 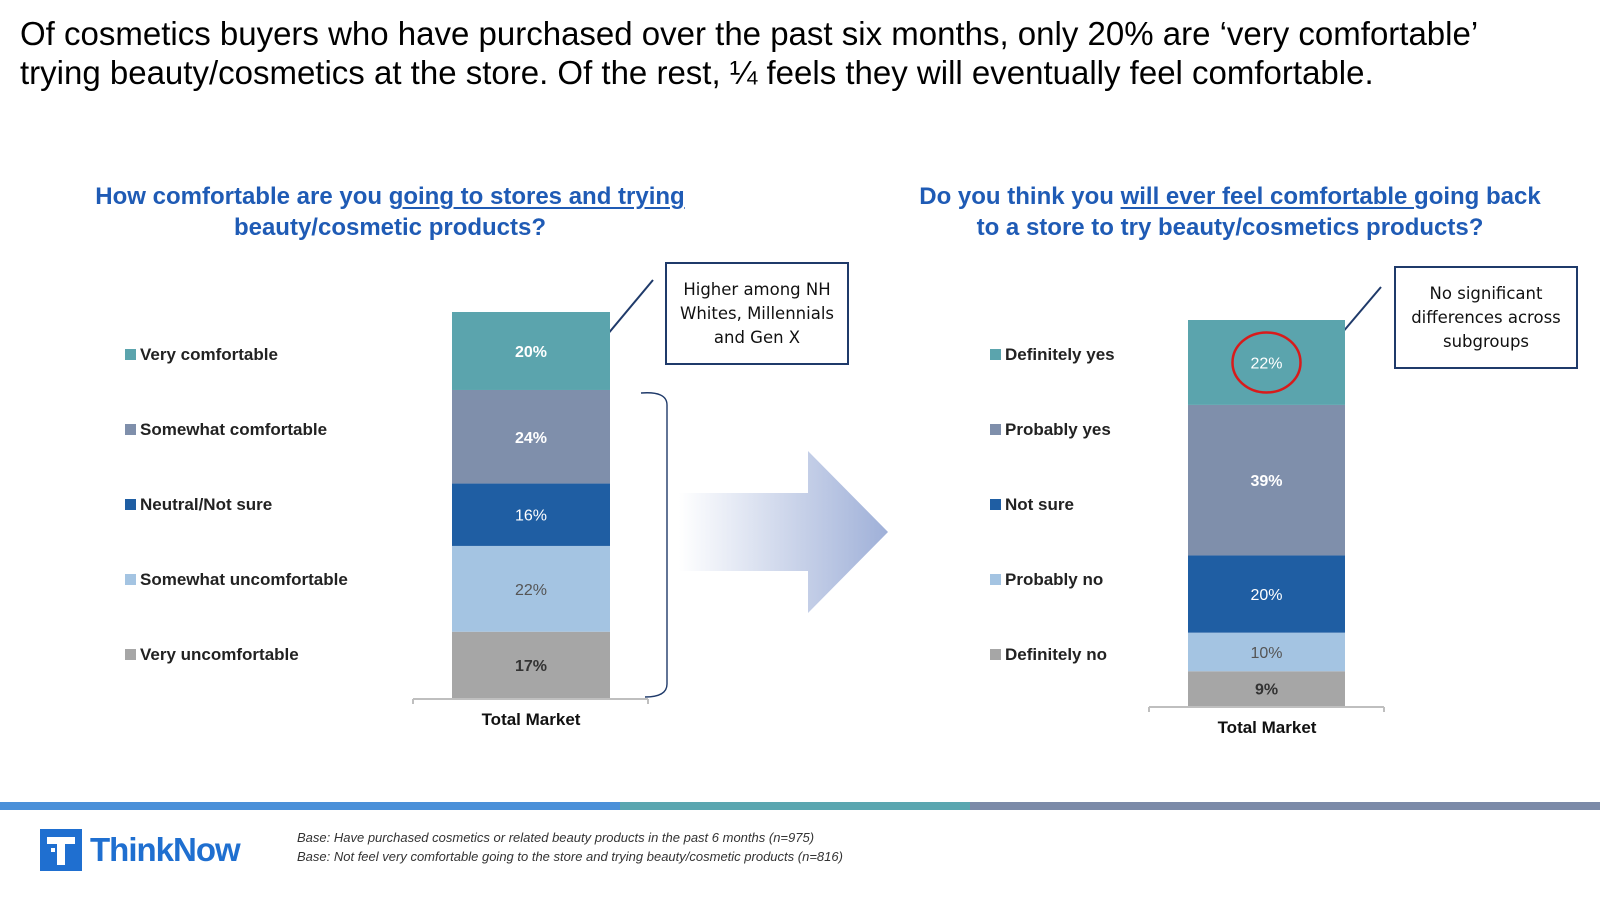 I want to click on legend-label: Not sure, so click(x=1039, y=504).